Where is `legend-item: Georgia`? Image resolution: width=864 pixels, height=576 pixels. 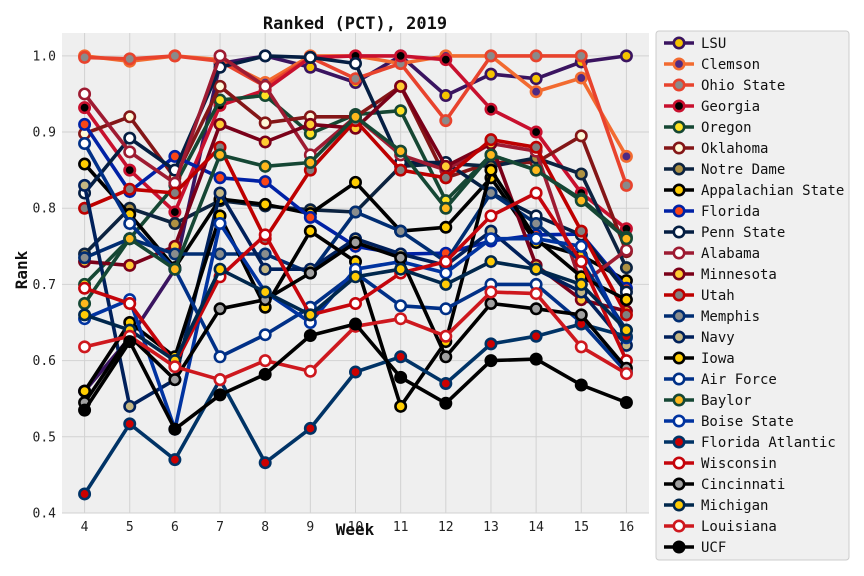
legend-item: Georgia is located at coordinates (712, 107).